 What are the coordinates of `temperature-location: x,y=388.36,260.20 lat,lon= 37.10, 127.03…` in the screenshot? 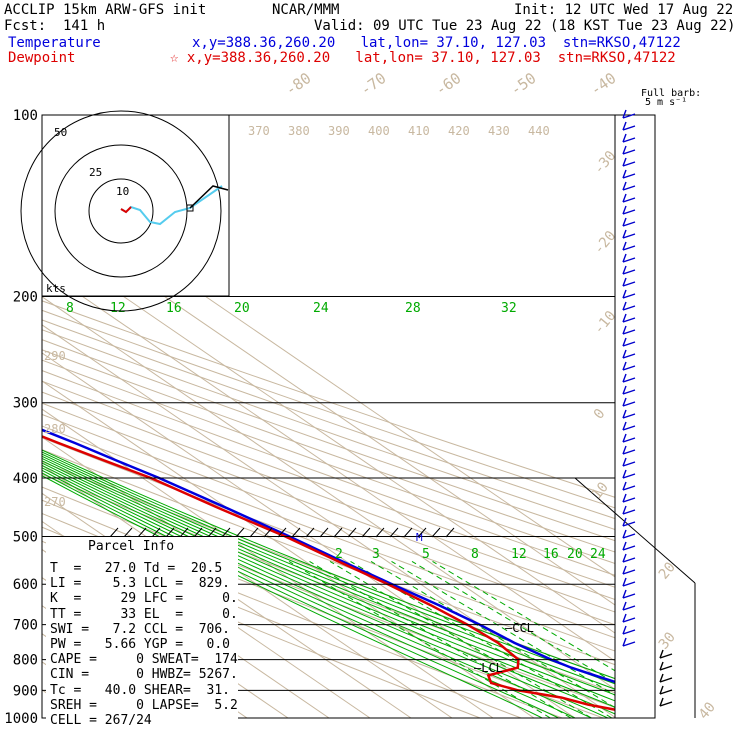 It's located at (436, 43).